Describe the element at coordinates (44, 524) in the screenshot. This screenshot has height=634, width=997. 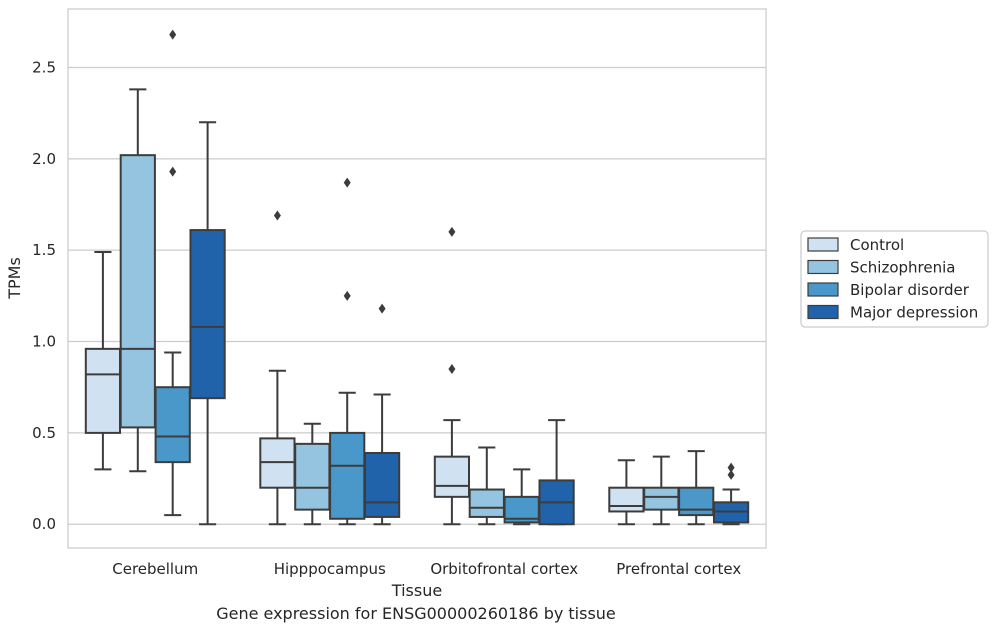
I see `y-tick-label: 0.0` at that location.